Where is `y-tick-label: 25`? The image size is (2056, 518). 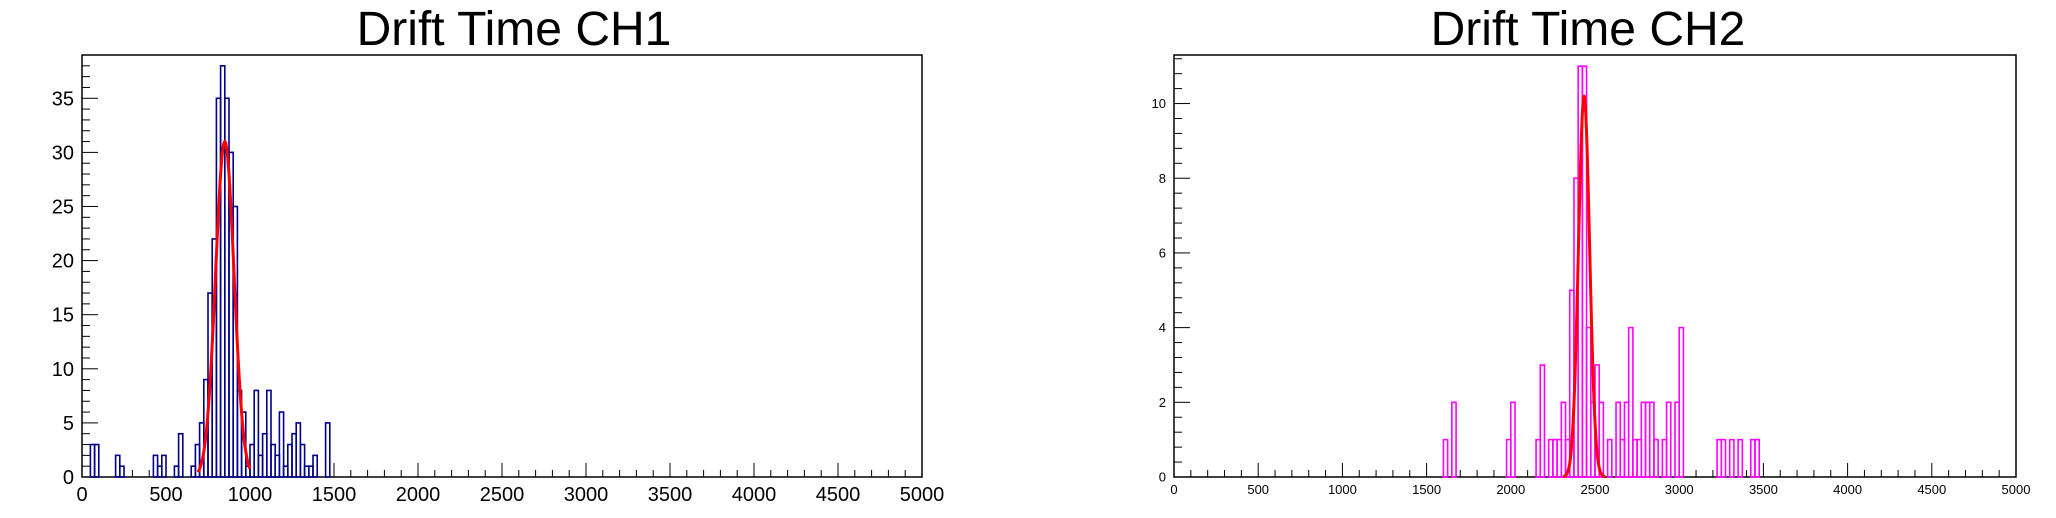 y-tick-label: 25 is located at coordinates (63, 207).